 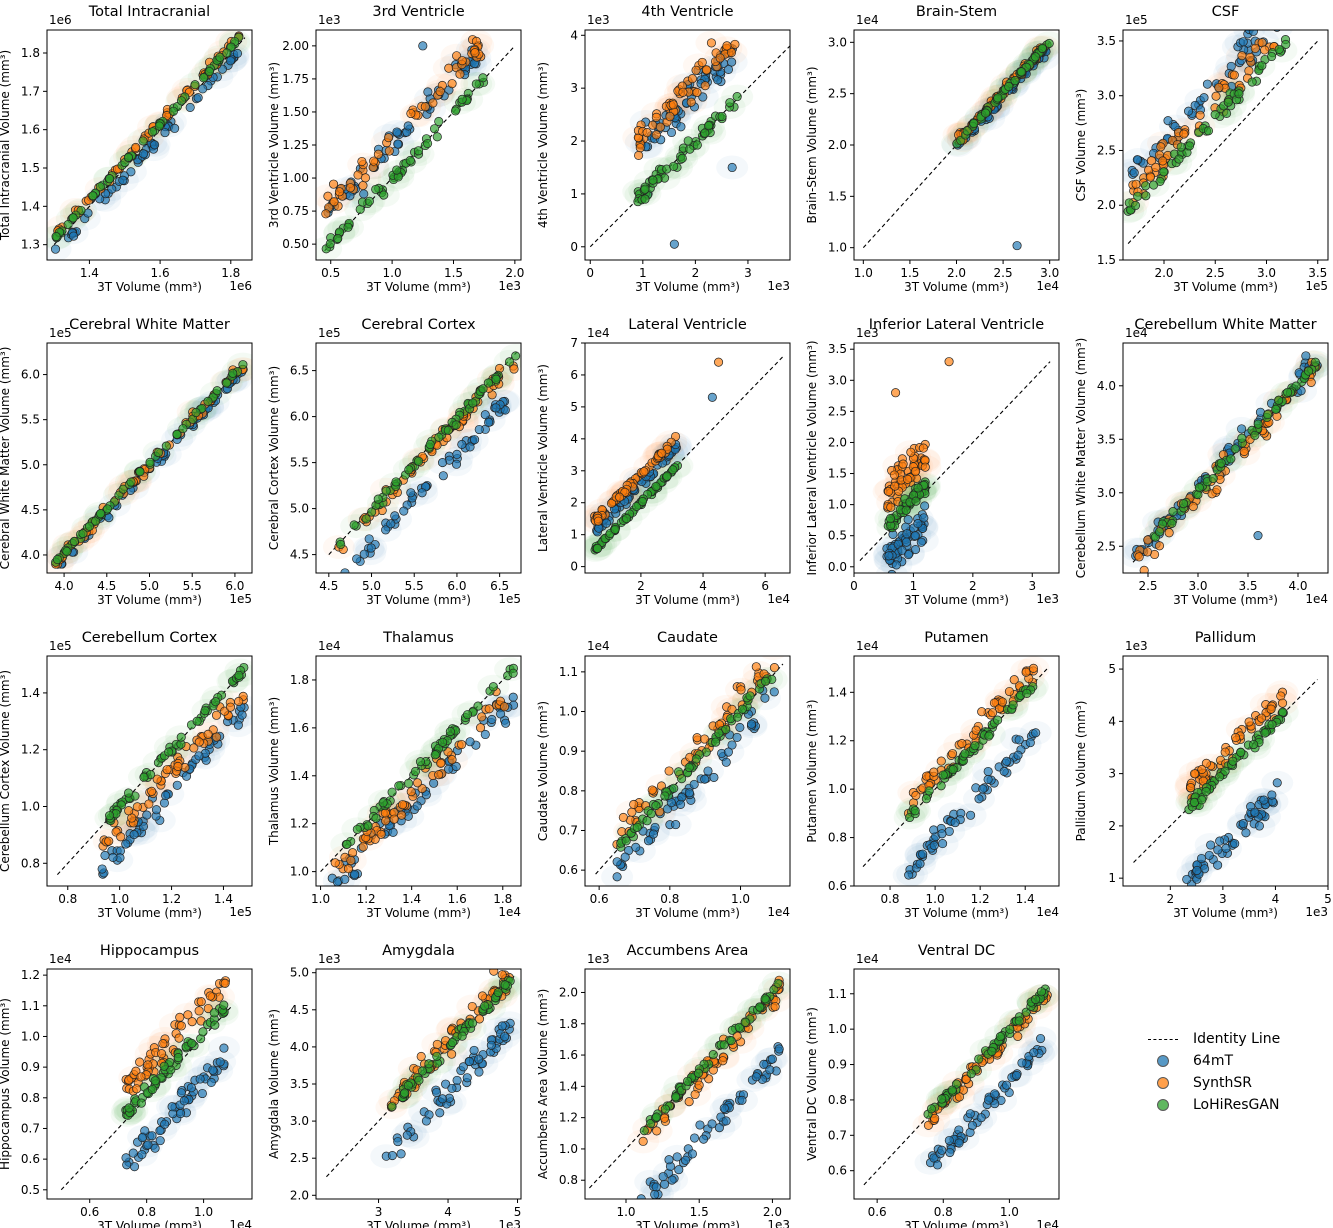 What do you see at coordinates (329, 959) in the screenshot?
I see `y-exponent: 1e3` at bounding box center [329, 959].